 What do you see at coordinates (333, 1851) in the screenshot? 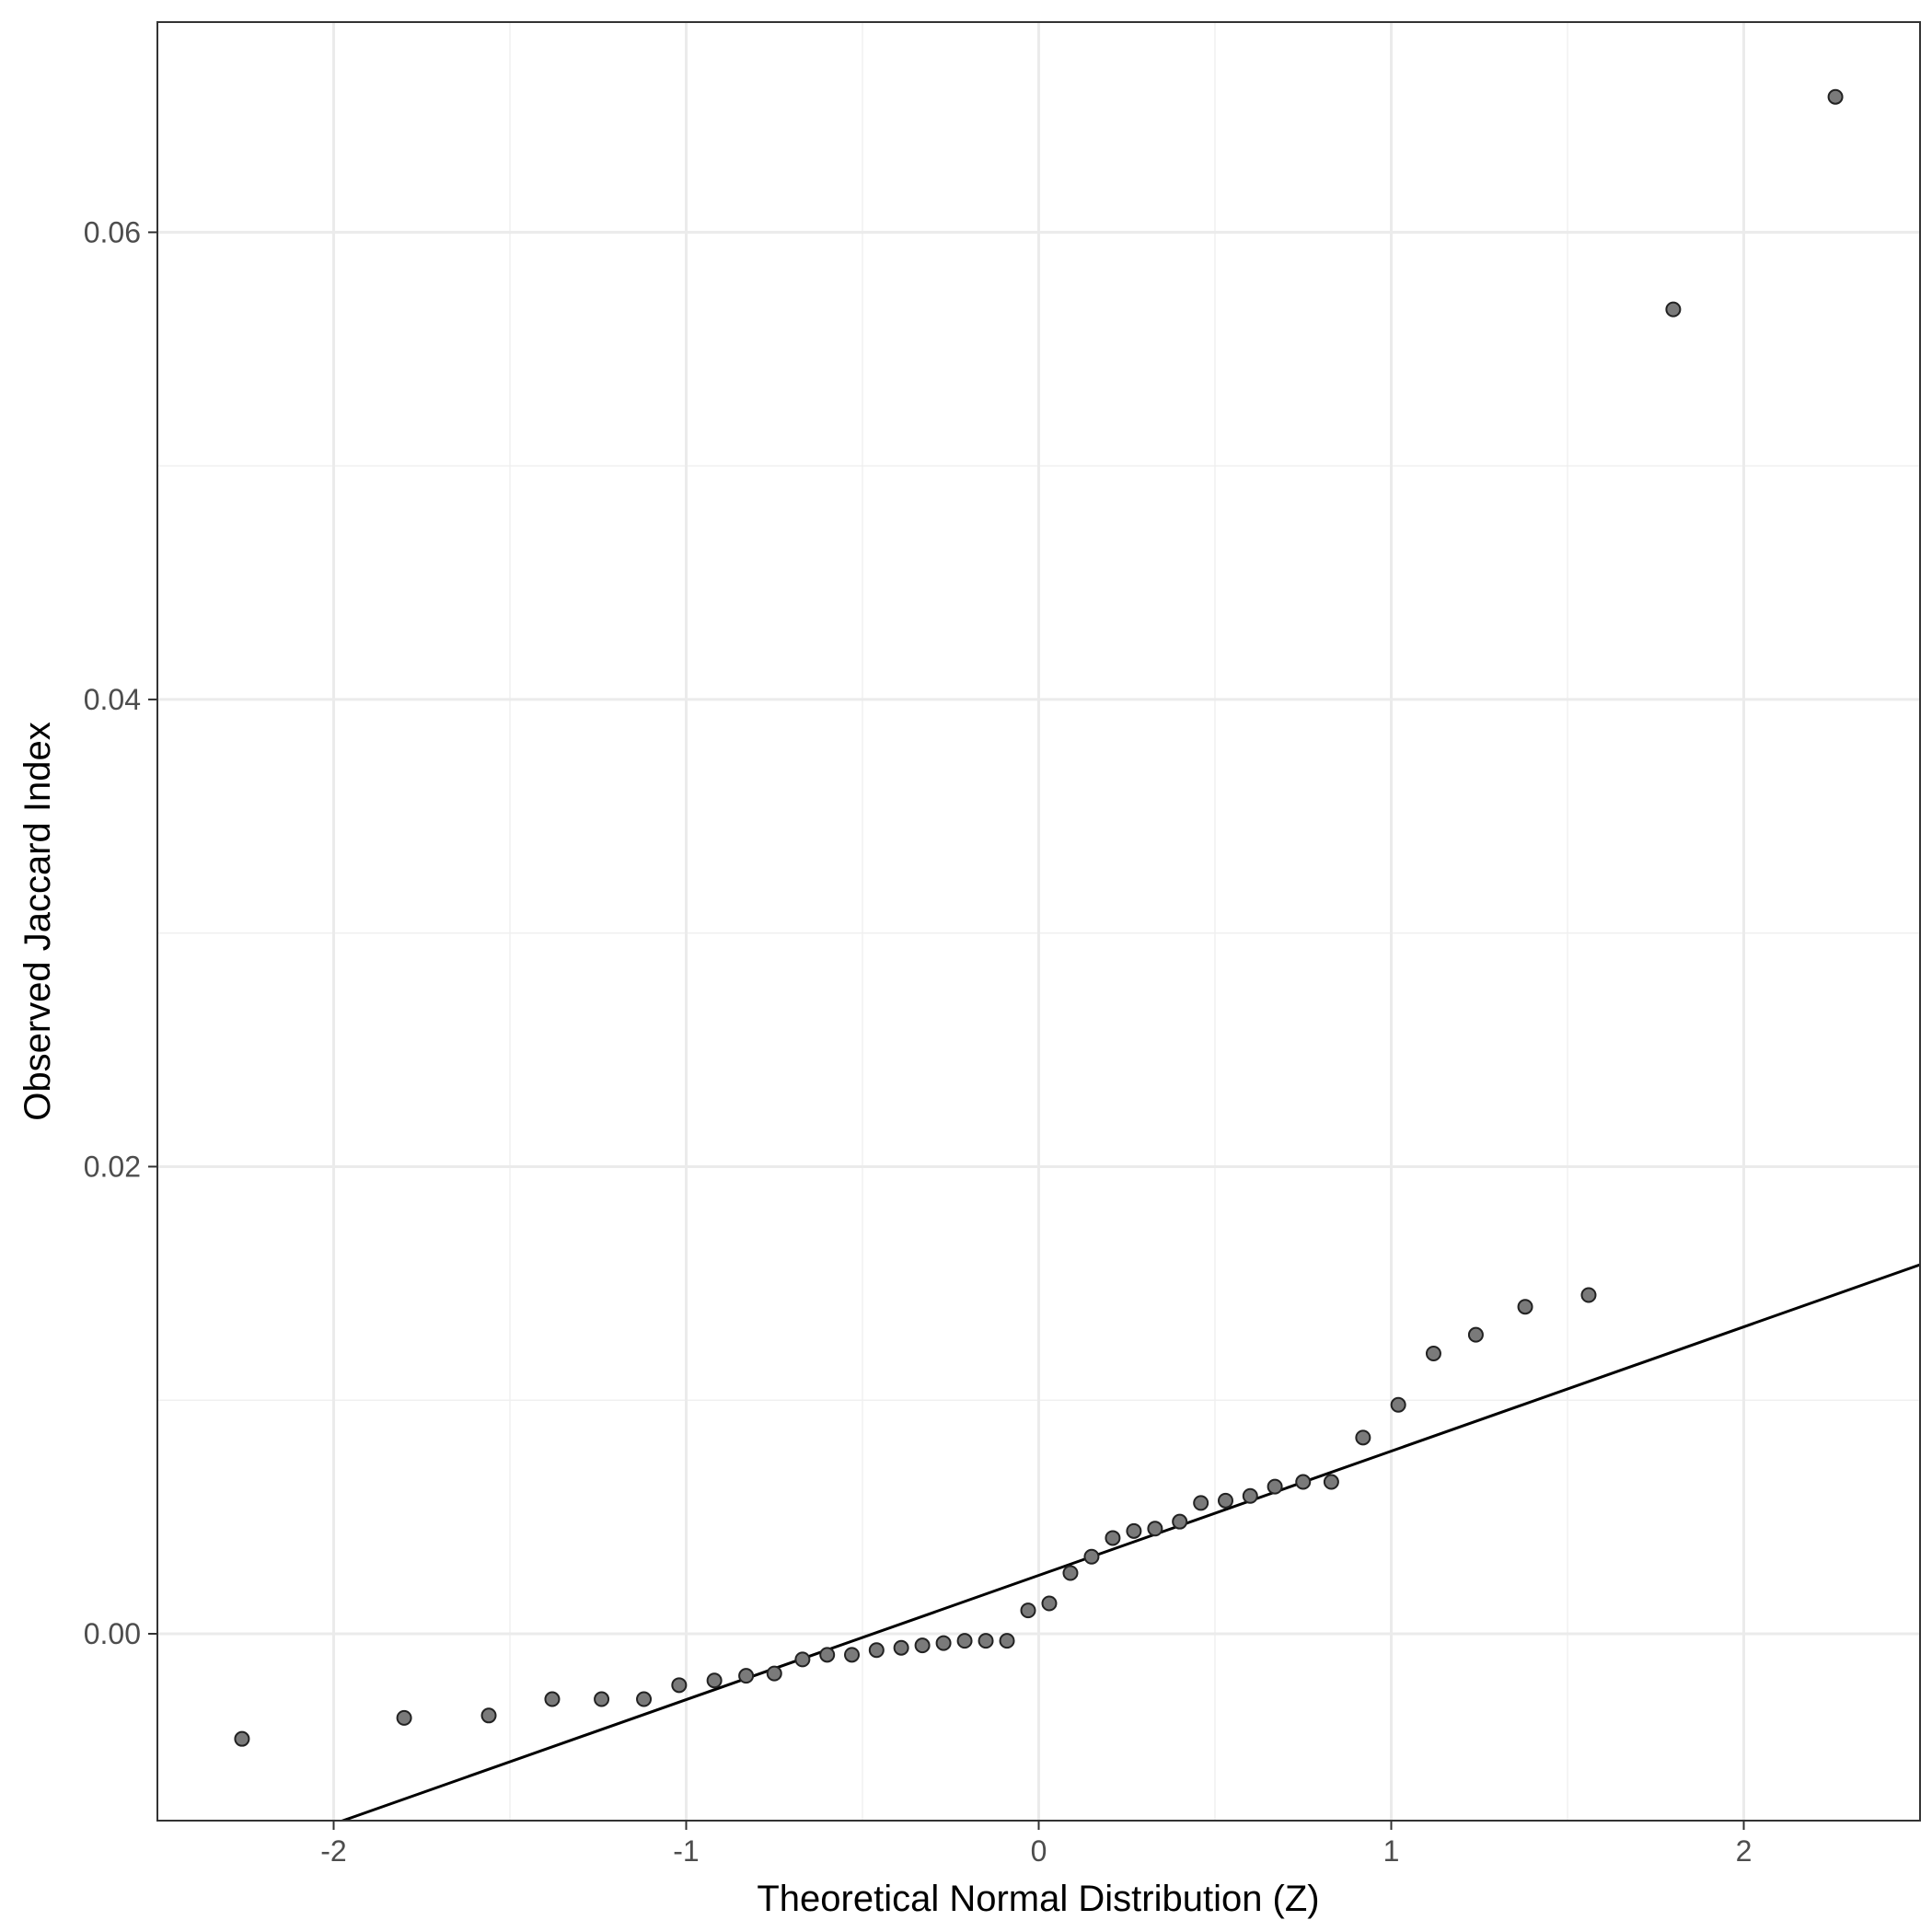
I see `x-tick-label: -2` at bounding box center [333, 1851].